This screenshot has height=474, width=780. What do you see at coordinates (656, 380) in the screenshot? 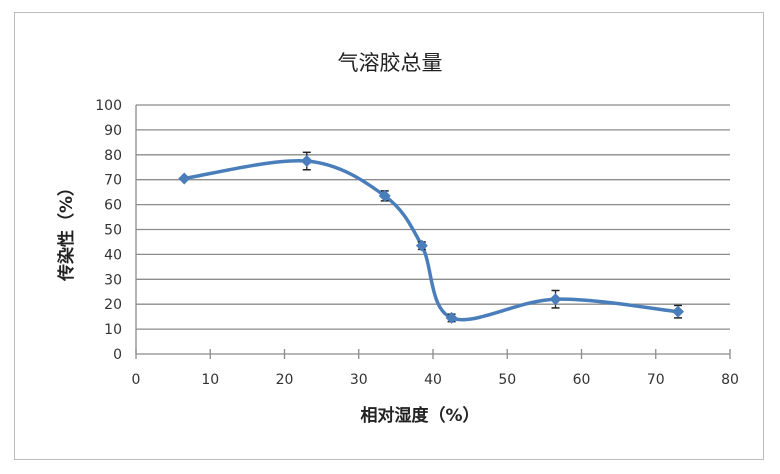
I see `x-tick-label: 70` at bounding box center [656, 380].